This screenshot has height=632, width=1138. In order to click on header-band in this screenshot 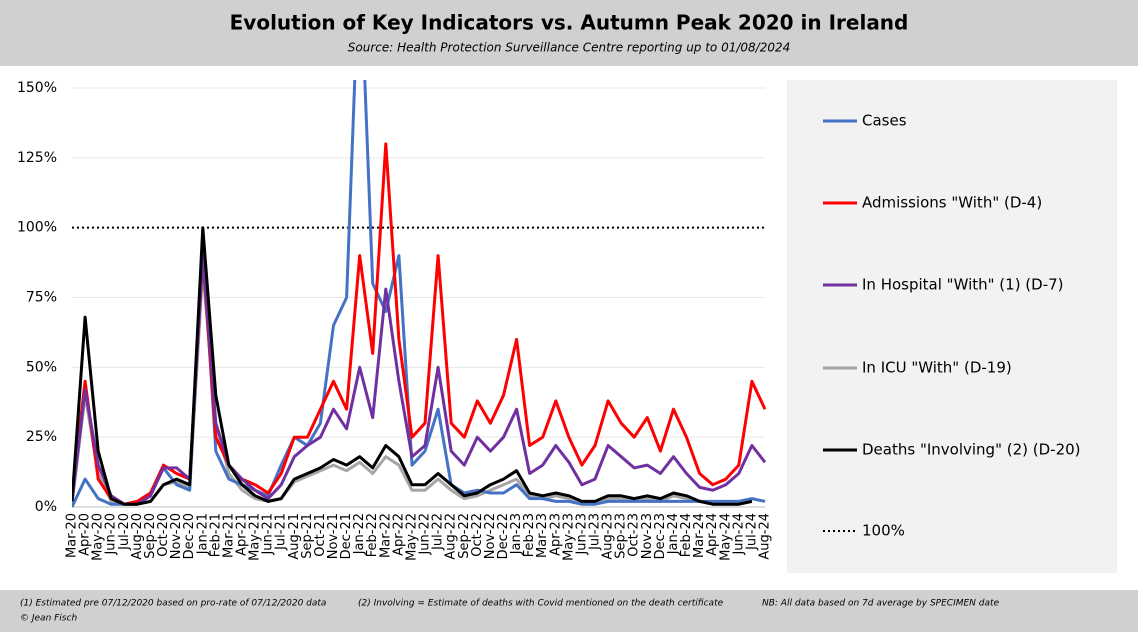, I will do `click(569, 33)`.